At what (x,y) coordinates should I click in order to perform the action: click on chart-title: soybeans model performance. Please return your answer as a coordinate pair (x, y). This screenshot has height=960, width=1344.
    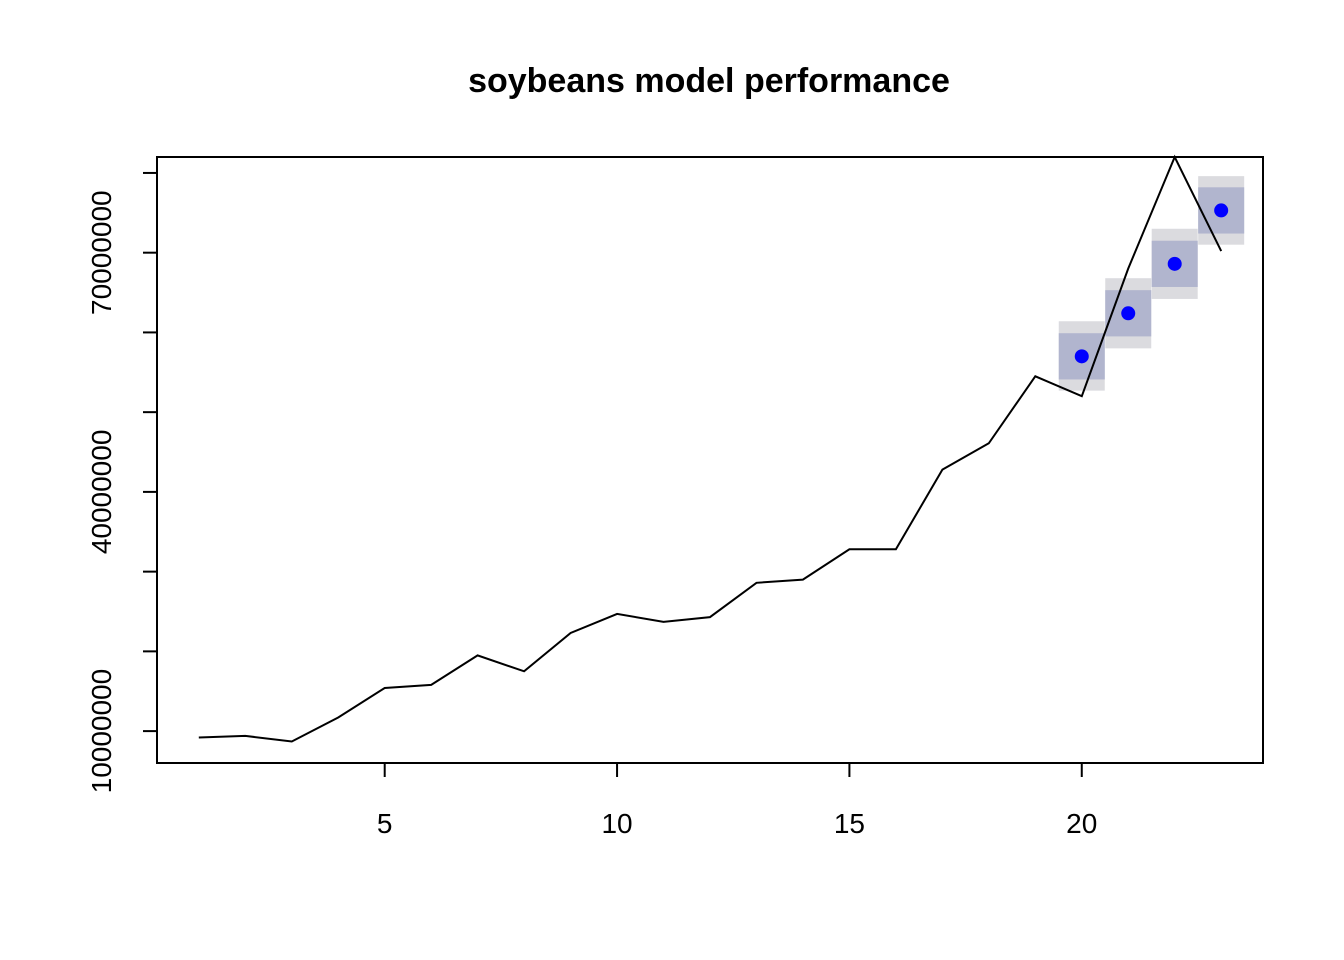
    Looking at the image, I should click on (709, 81).